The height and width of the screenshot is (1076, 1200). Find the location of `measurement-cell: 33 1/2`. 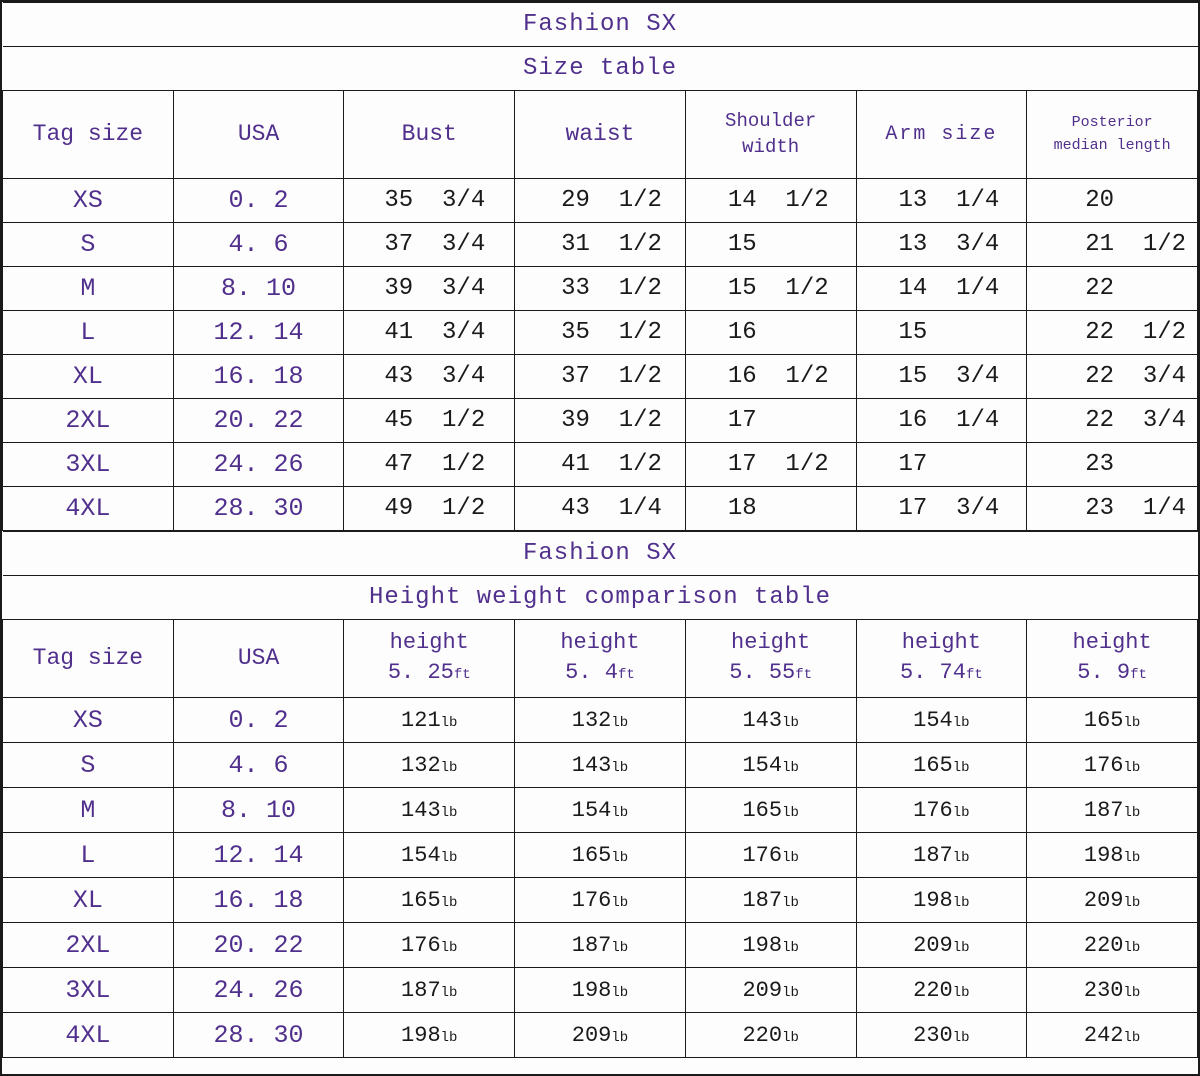

measurement-cell: 33 1/2 is located at coordinates (600, 288).